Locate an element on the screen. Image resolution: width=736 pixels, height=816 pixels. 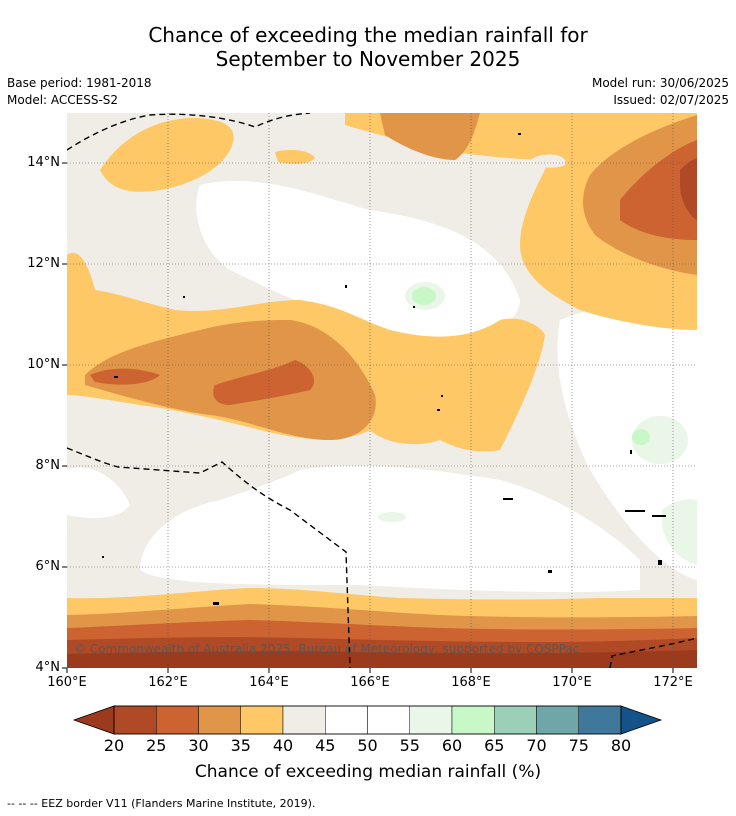
colorbar-tick-label: 35 is located at coordinates (240, 745).